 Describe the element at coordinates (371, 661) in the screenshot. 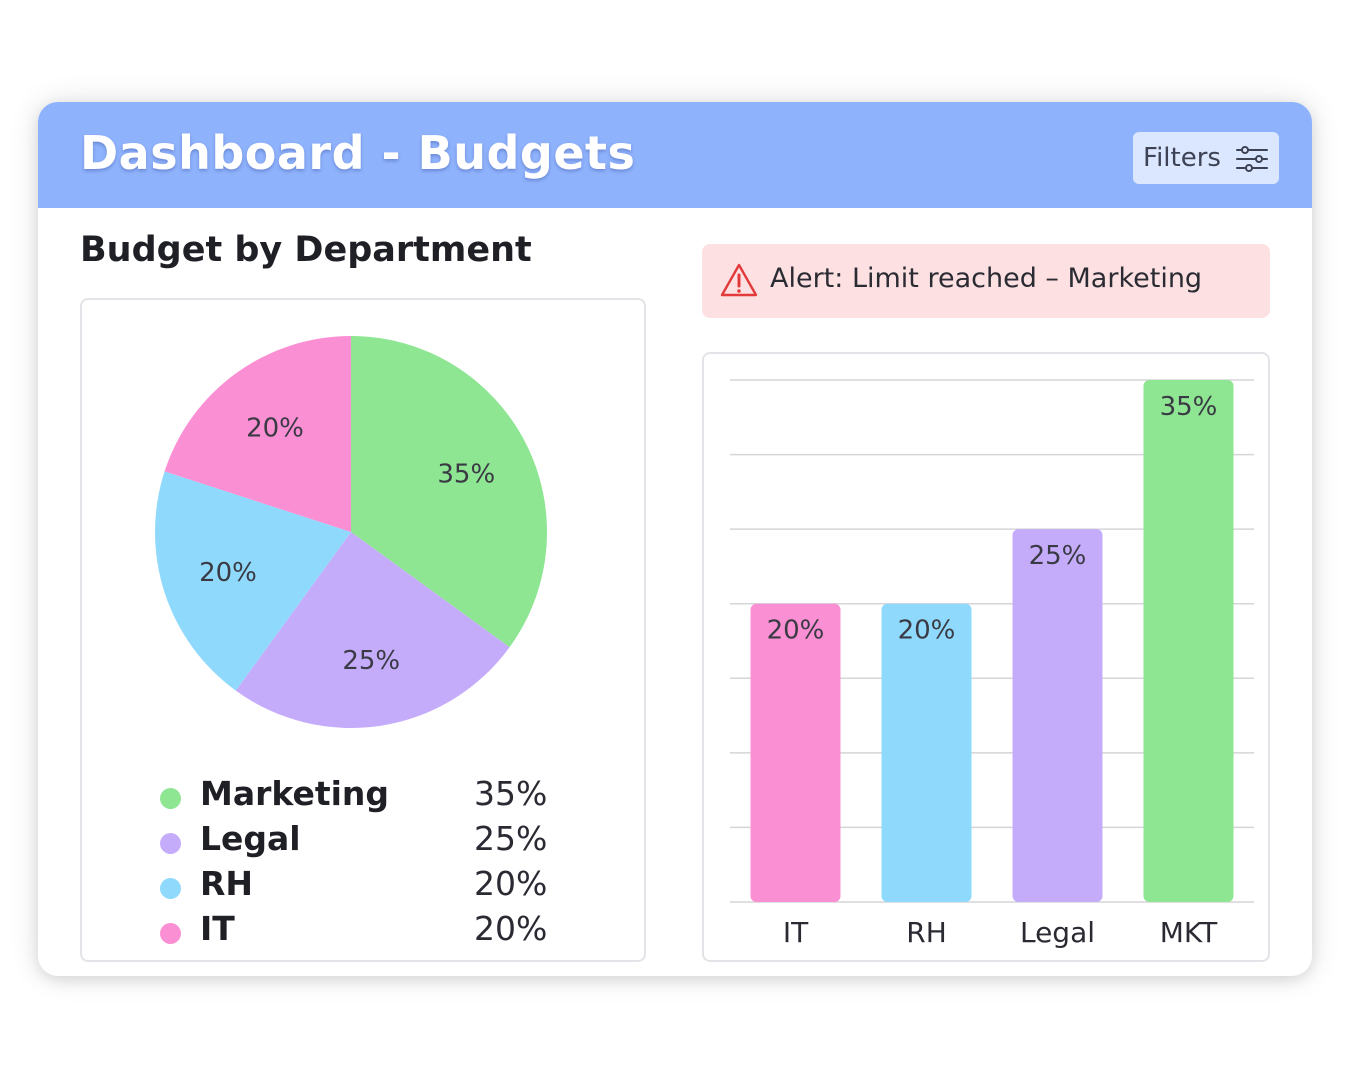

I see `pie-slice-label: 25%` at that location.